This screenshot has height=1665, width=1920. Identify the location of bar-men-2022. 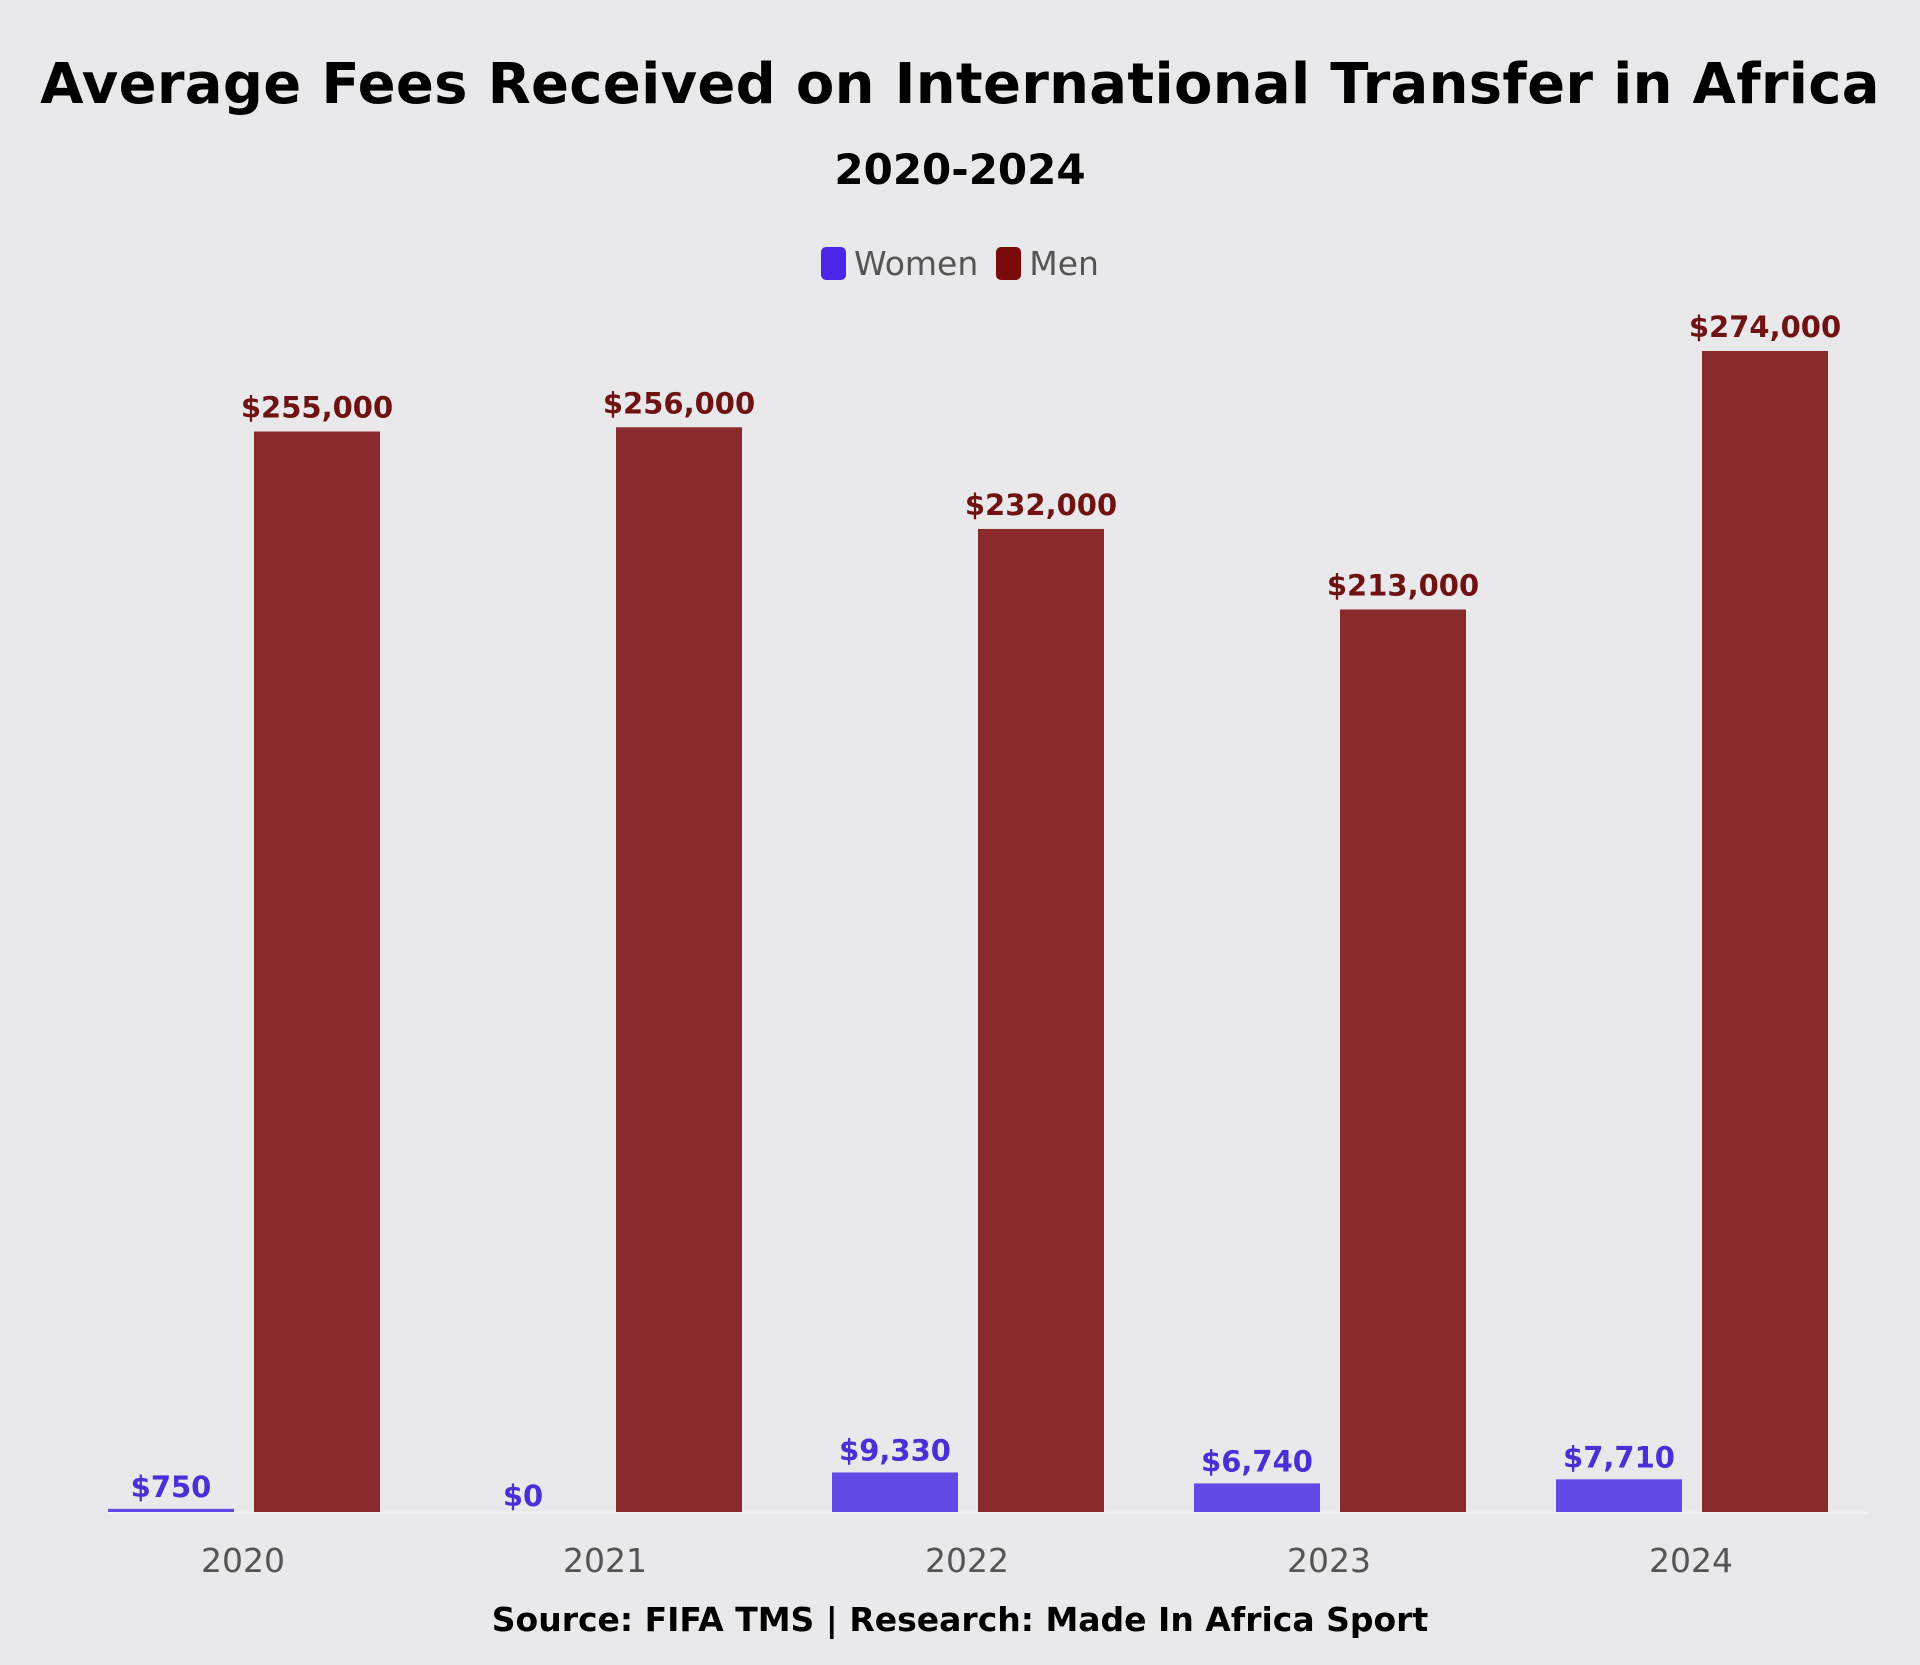
(1041, 1020).